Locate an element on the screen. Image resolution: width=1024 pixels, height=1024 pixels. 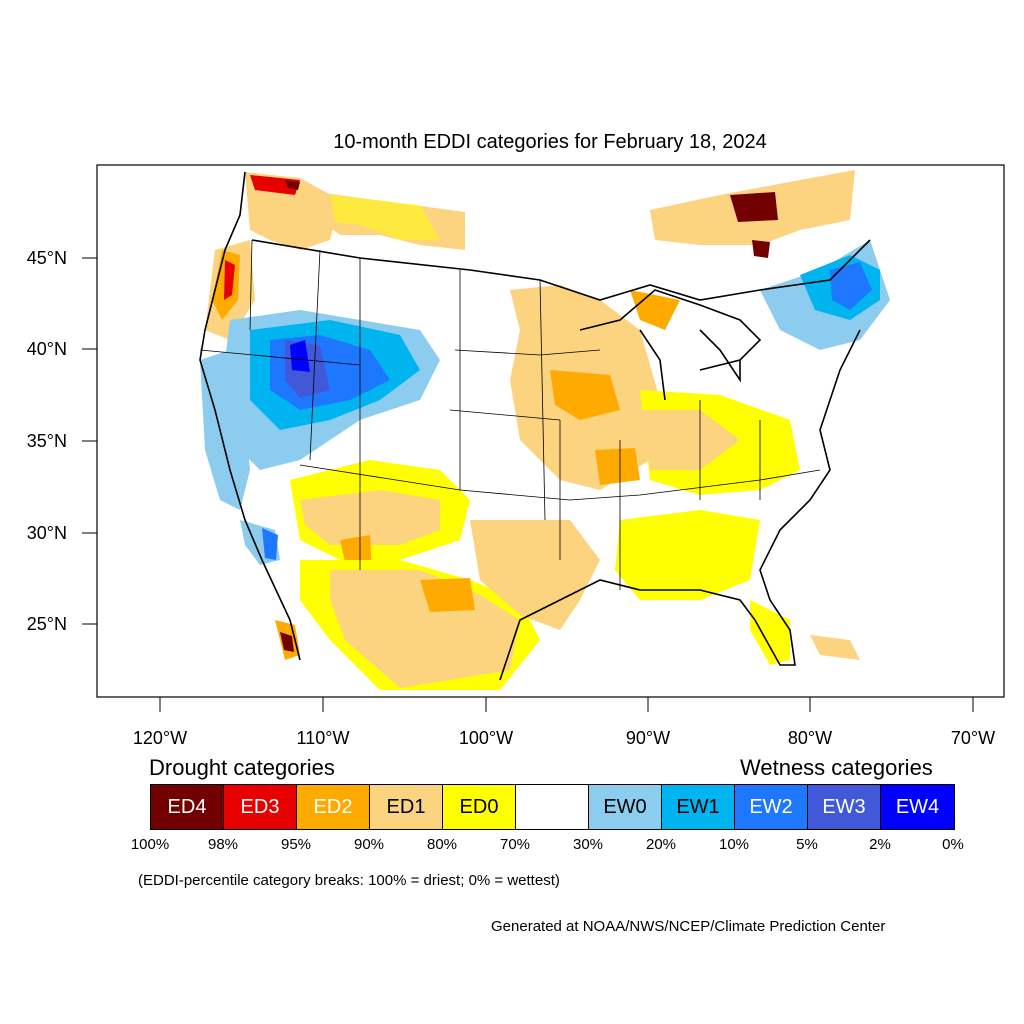
lon-tick-label: 100°W is located at coordinates (486, 738).